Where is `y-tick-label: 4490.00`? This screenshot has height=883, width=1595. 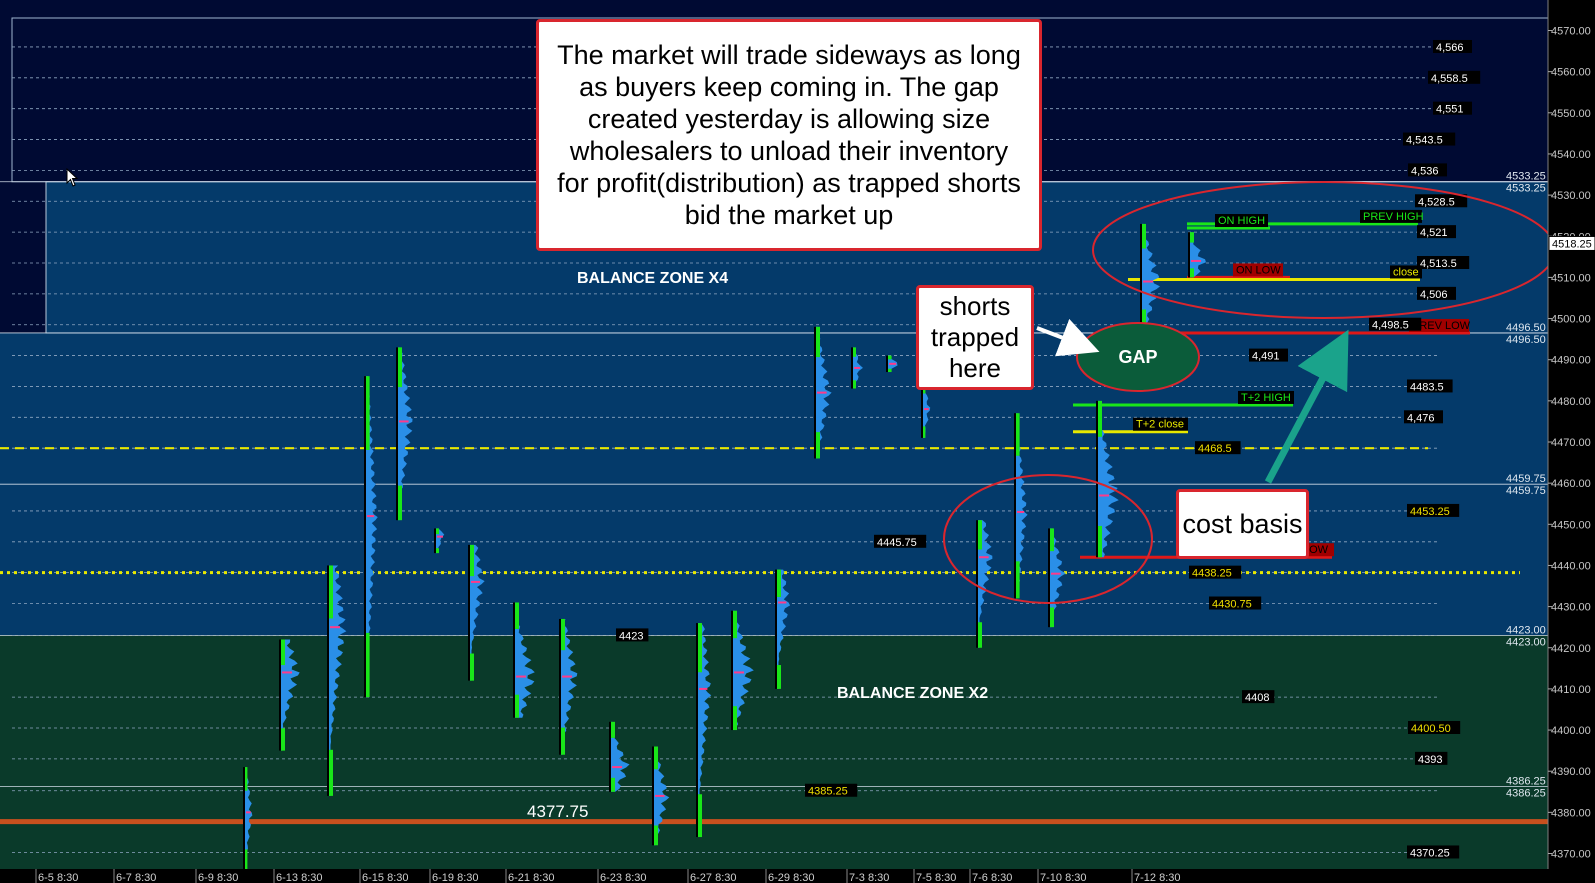 y-tick-label: 4490.00 is located at coordinates (1571, 361).